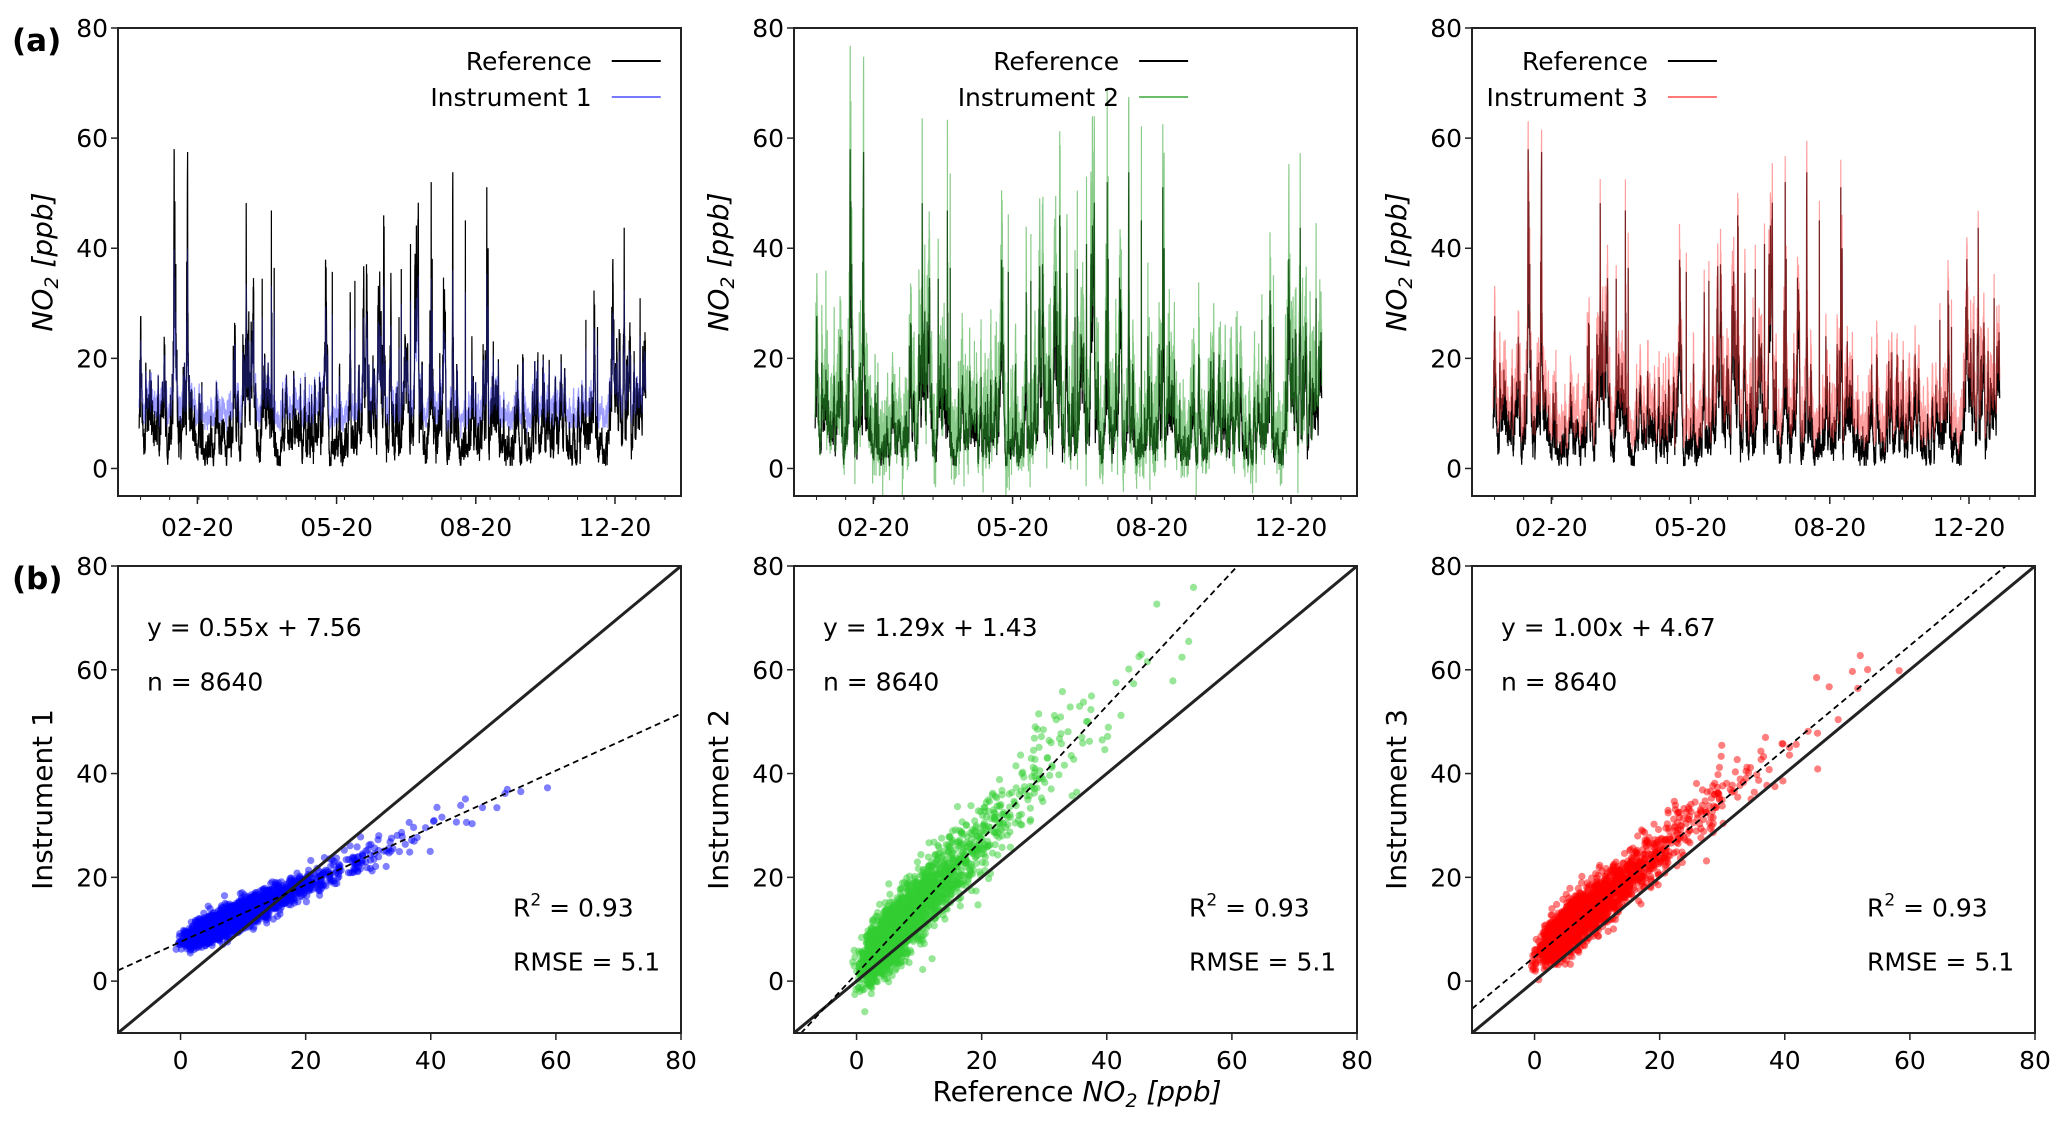  I want to click on x-tick-label: 60, so click(1232, 1060).